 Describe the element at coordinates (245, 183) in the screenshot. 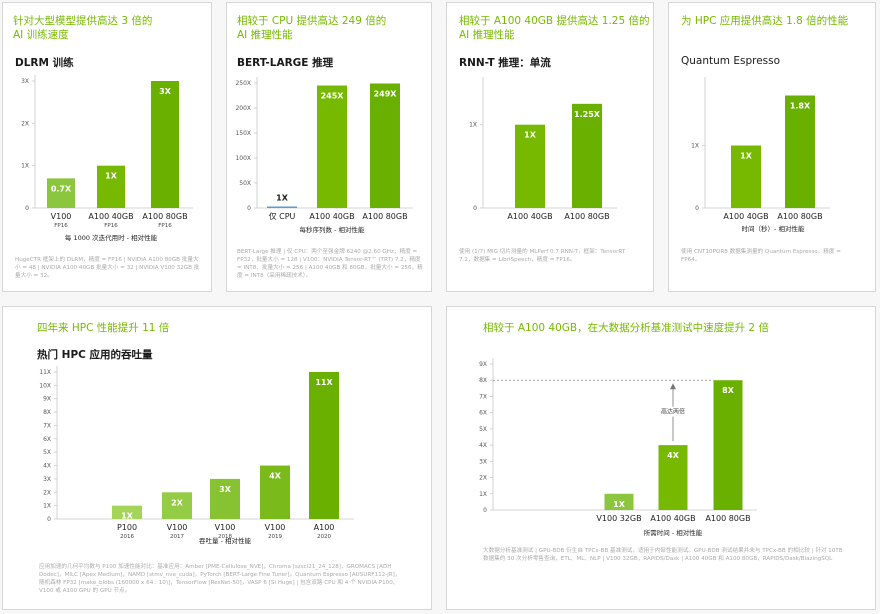

I see `y-tick-label: 50X` at that location.